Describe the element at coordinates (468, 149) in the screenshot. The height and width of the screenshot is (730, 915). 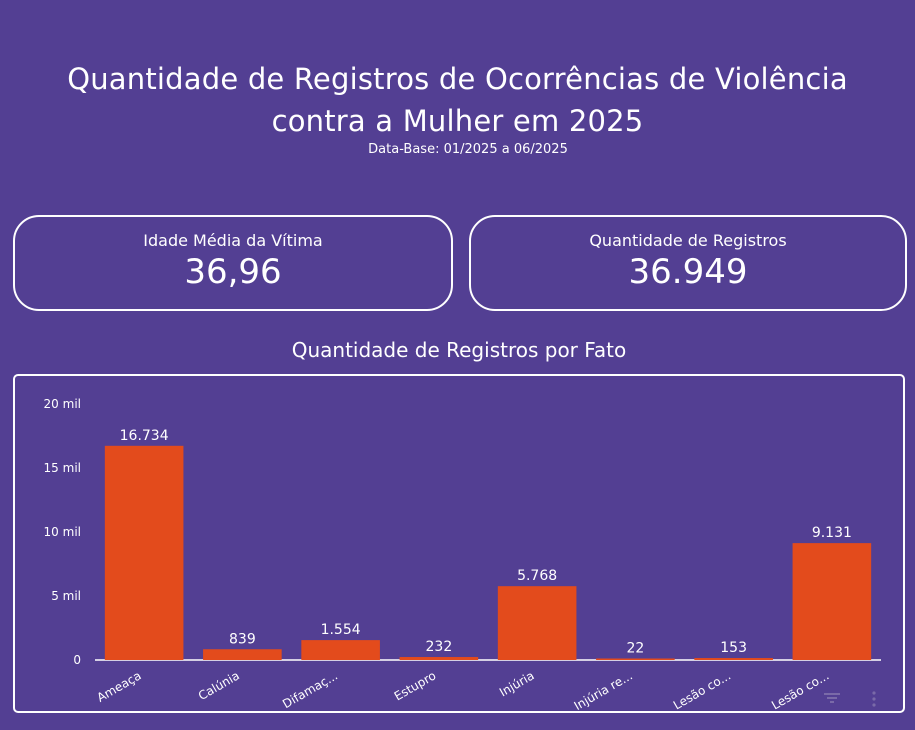
I see `page-subtitle: Data-Base: 01/2025 a 06/2025` at that location.